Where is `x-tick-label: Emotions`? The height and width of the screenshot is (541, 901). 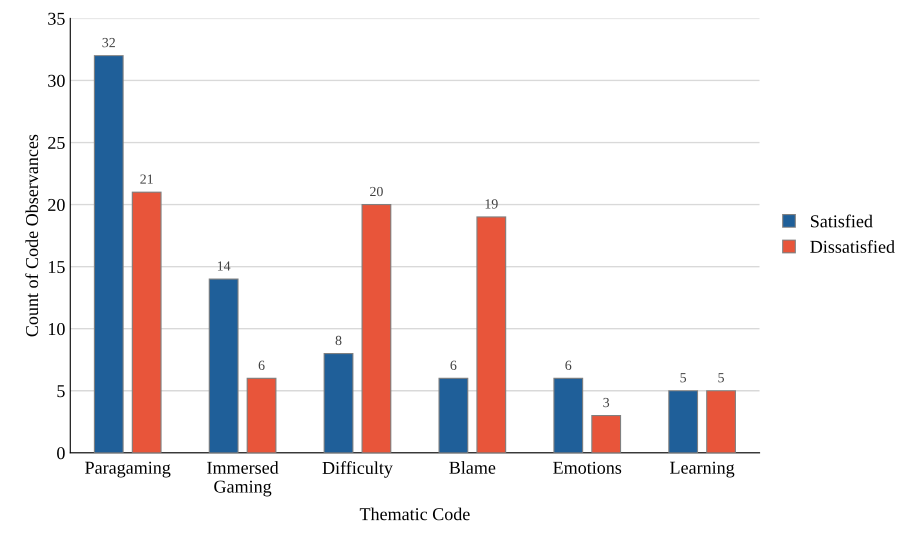 x-tick-label: Emotions is located at coordinates (587, 468).